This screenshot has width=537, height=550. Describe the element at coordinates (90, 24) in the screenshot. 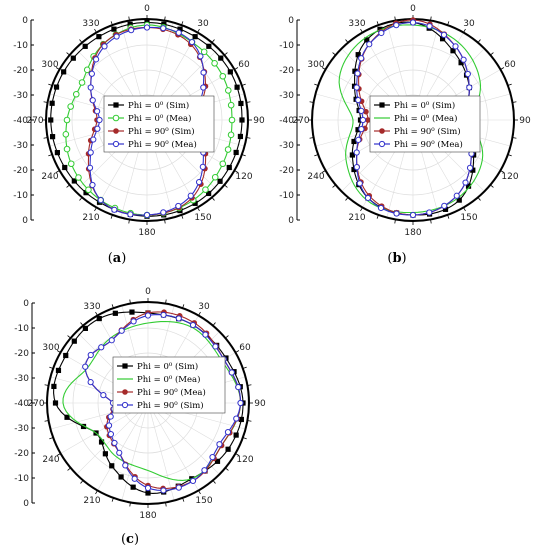

I see `angle-tick-label: 330` at that location.